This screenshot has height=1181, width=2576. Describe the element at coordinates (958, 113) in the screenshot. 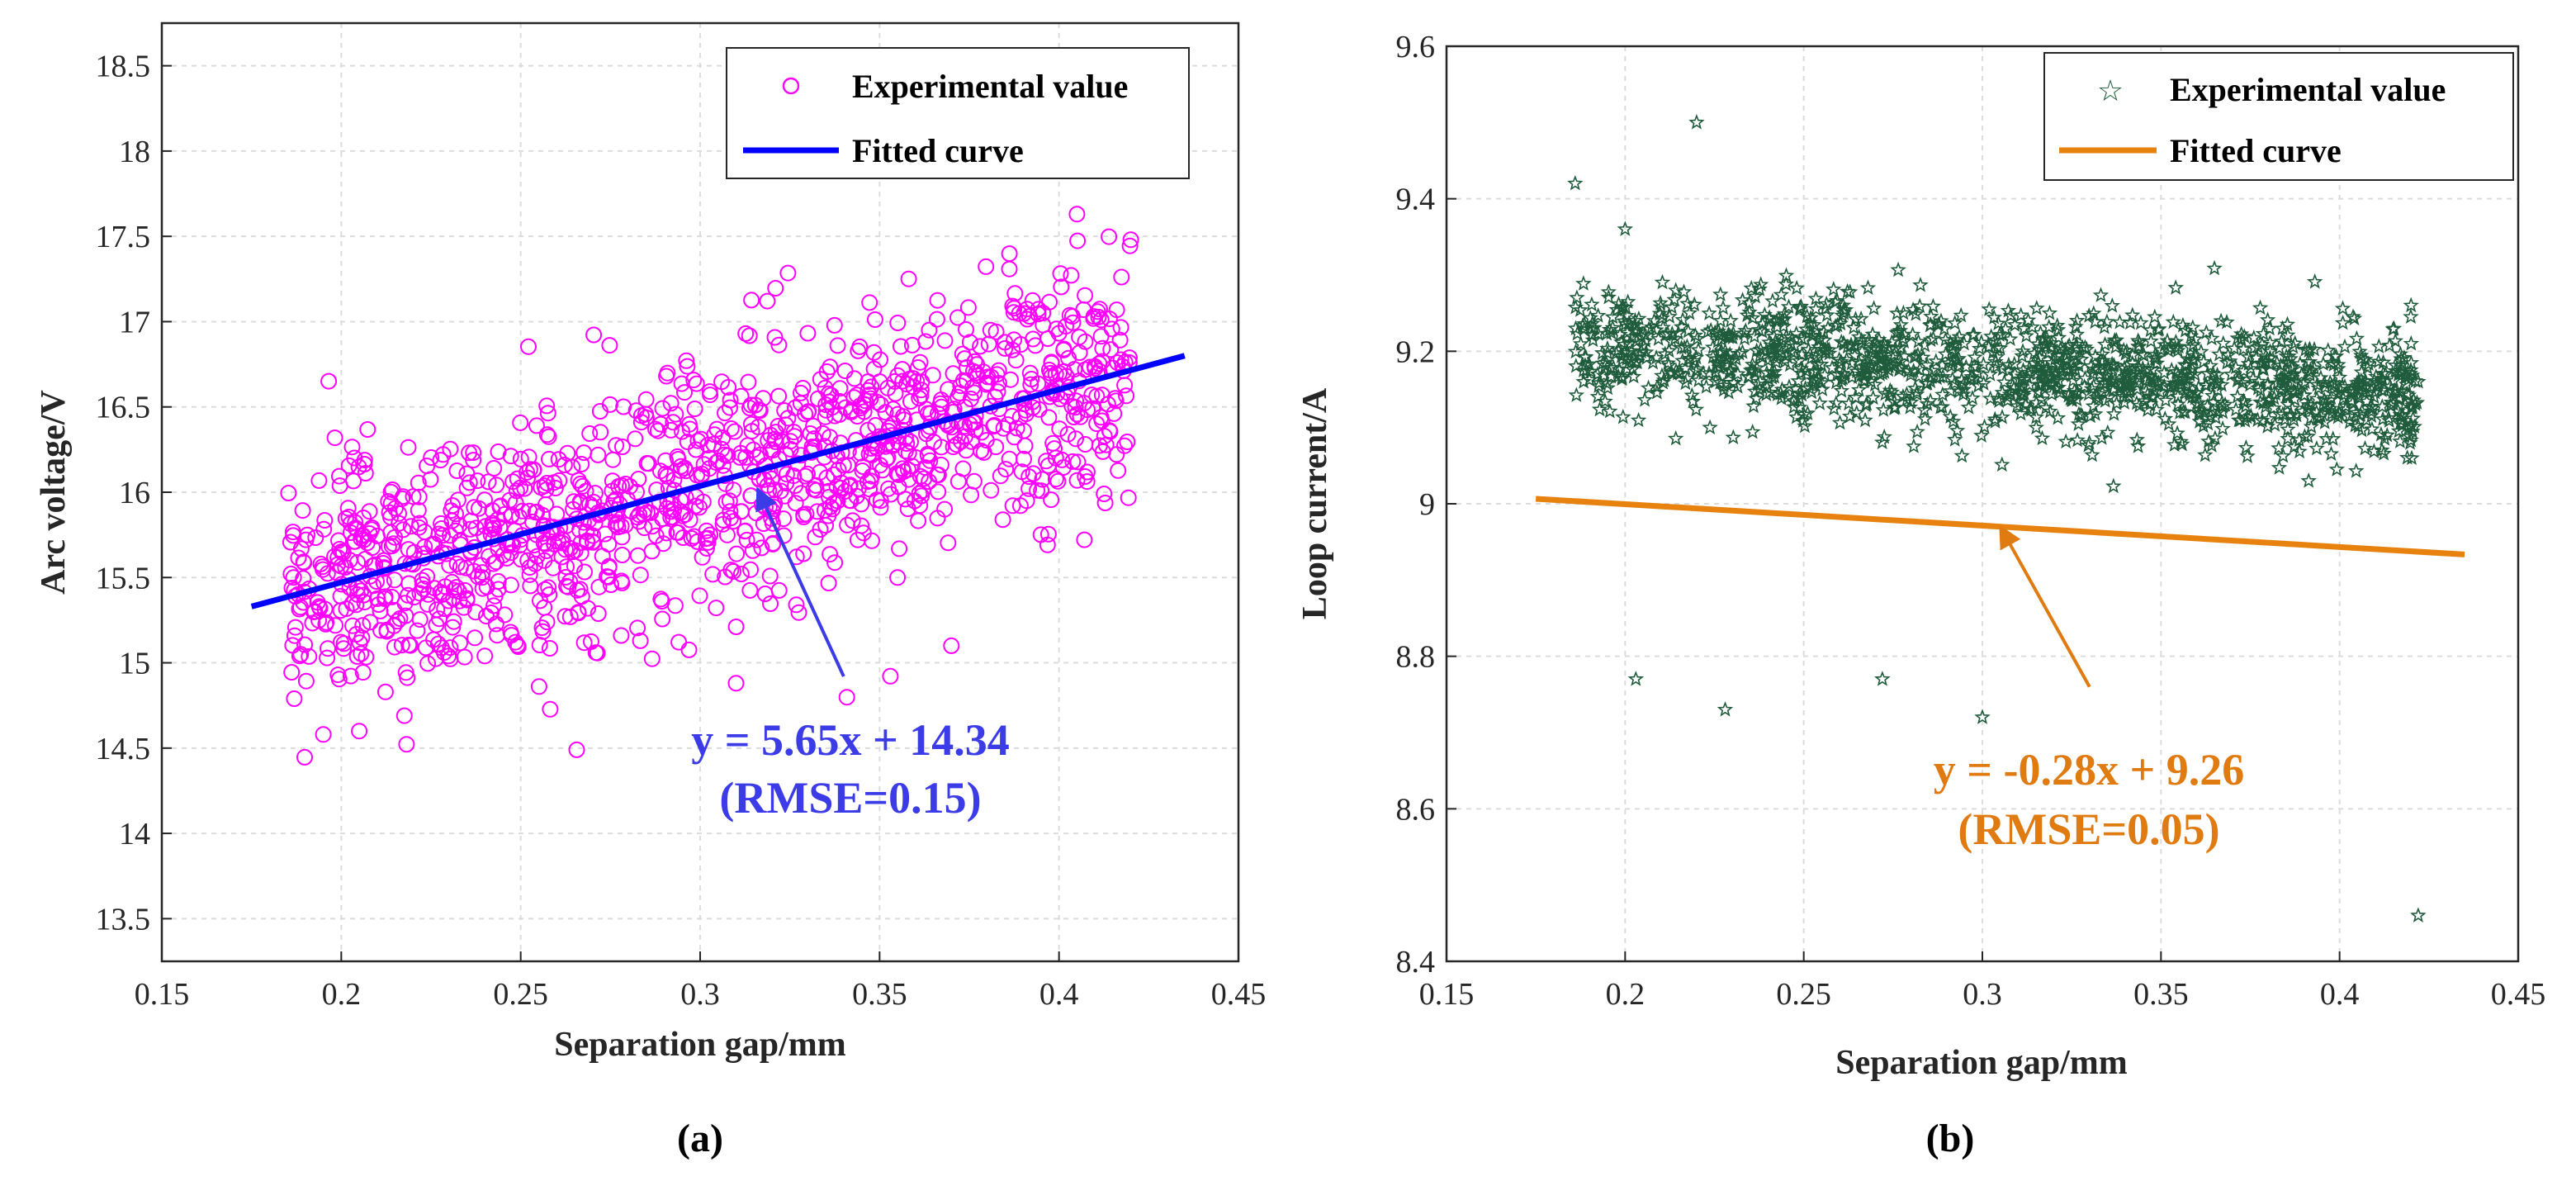

I see `legend: Experimental value Fitted curve` at that location.